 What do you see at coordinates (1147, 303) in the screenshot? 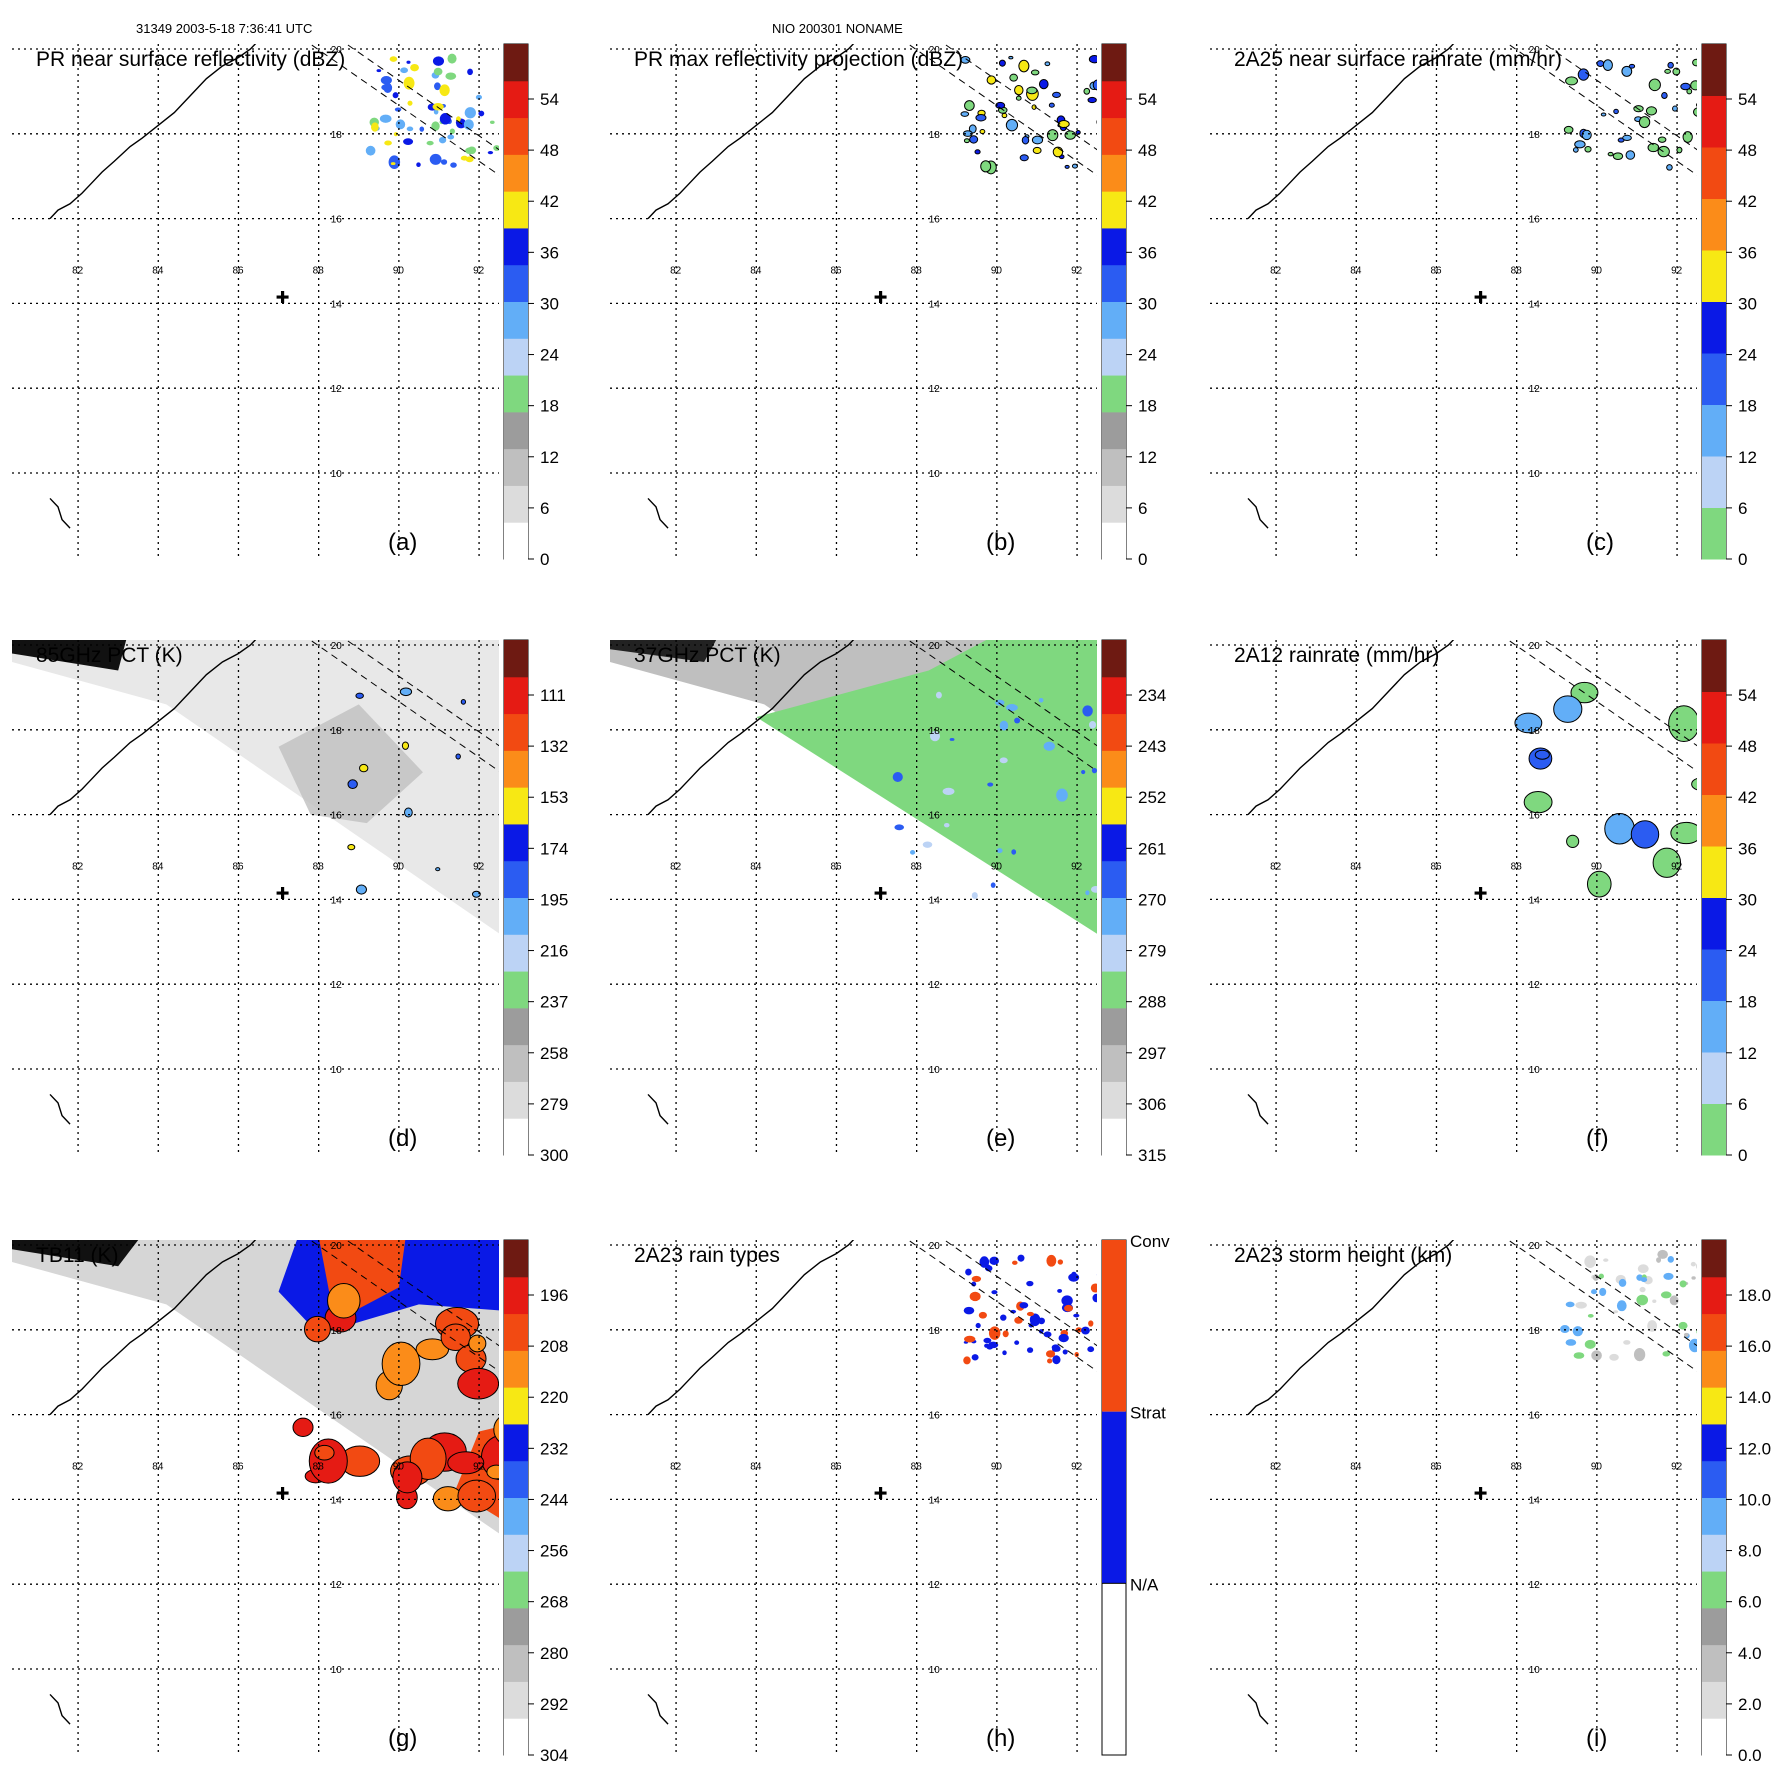
I see `colorbar-label: 30` at bounding box center [1147, 303].